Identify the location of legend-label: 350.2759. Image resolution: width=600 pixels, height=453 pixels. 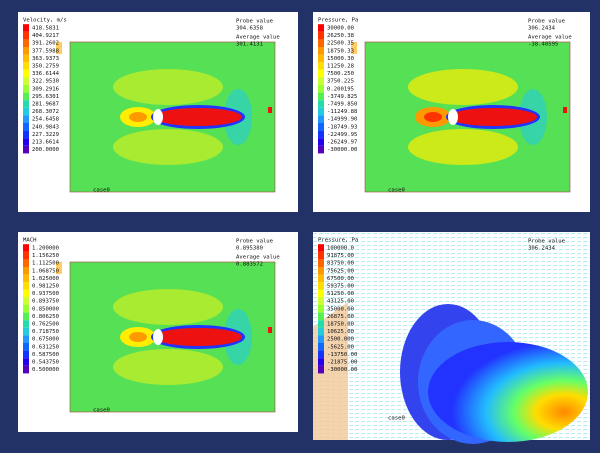
(45, 67).